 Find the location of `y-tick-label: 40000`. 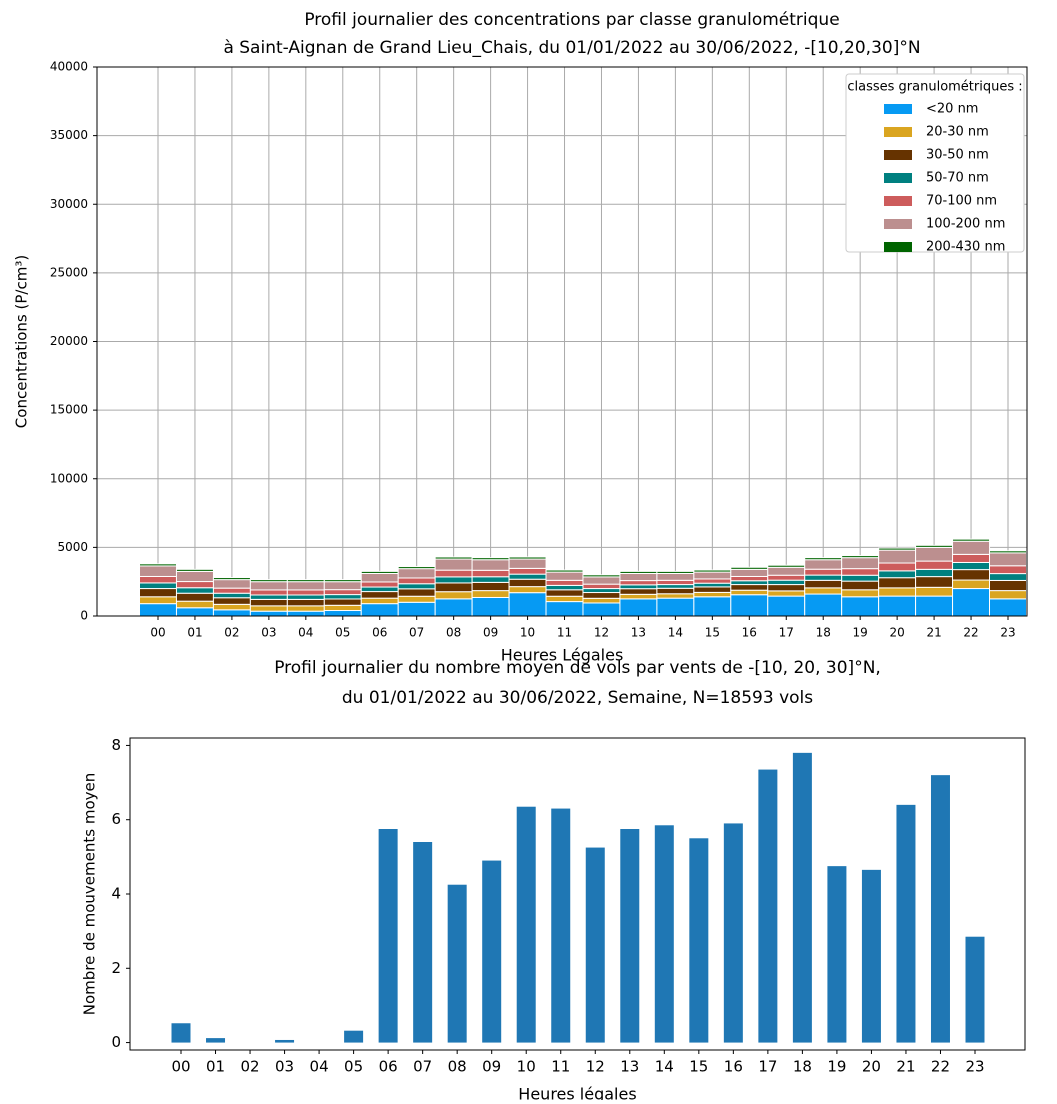

y-tick-label: 40000 is located at coordinates (69, 67).